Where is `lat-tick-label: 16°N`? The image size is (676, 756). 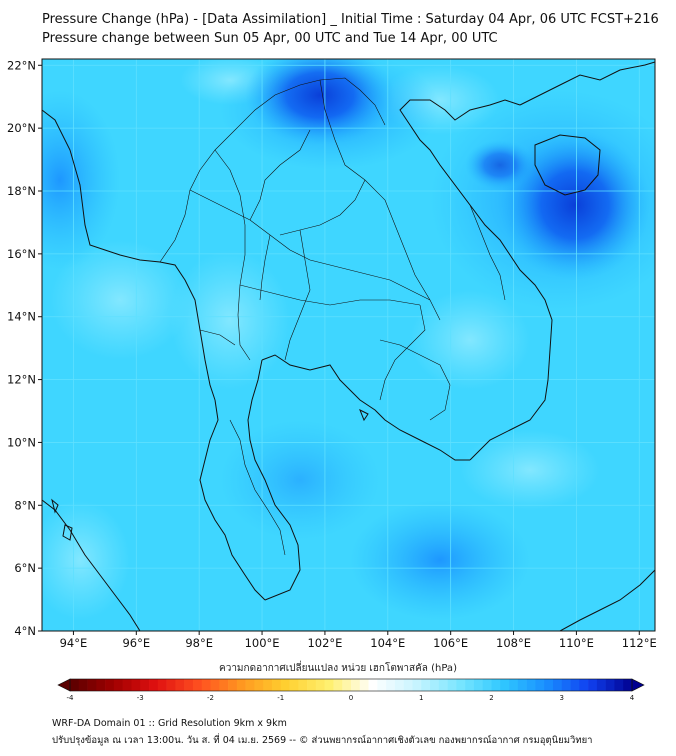
lat-tick-label: 16°N is located at coordinates (21, 254).